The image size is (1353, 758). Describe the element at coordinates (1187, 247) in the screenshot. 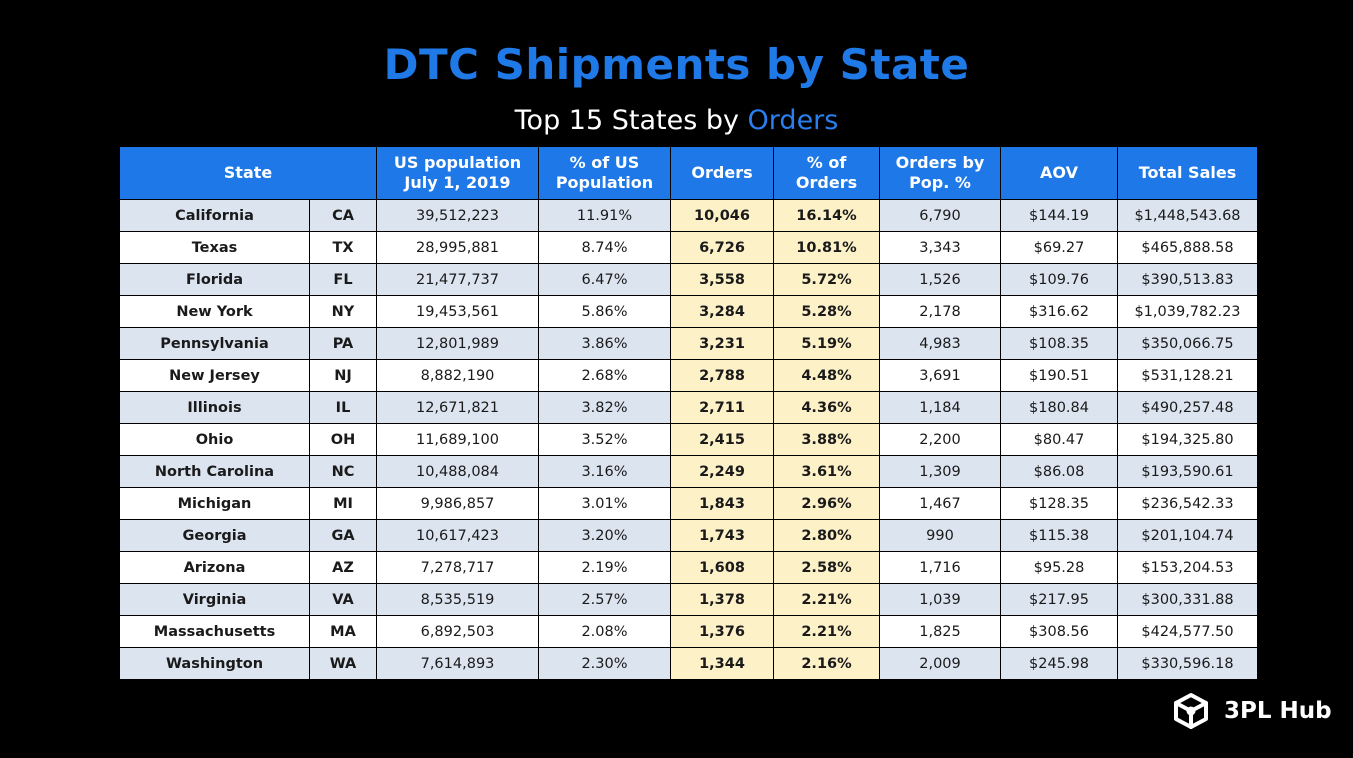

I see `total-sales-cell: $465,888.58` at that location.